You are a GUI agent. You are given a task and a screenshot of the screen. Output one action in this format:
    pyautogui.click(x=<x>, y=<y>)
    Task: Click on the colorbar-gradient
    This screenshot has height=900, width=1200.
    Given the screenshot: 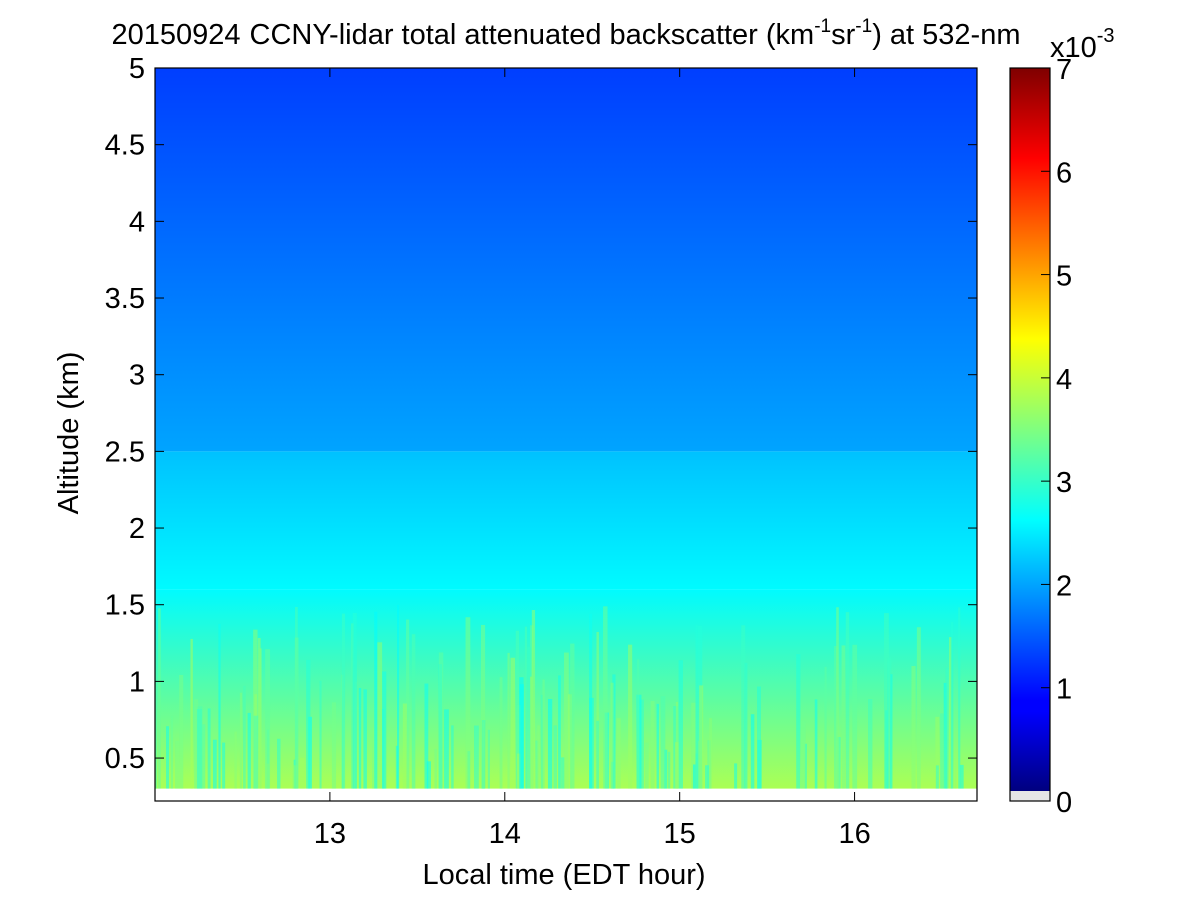 What is the action you would take?
    pyautogui.click(x=1030, y=429)
    